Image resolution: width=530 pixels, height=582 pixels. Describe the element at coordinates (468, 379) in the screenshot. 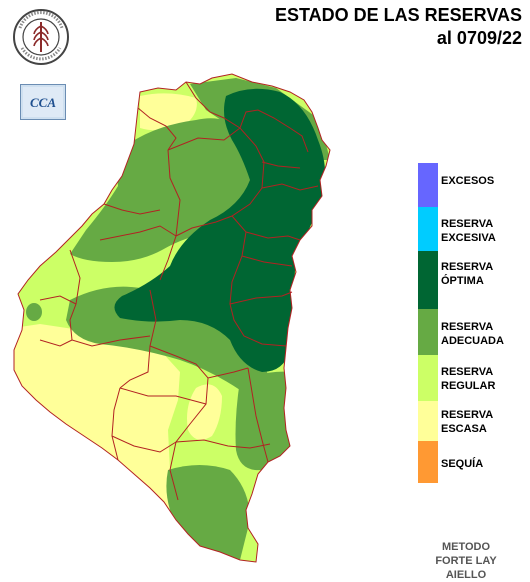

I see `legend-label-reserva-regular: RESERVA REGULAR` at that location.